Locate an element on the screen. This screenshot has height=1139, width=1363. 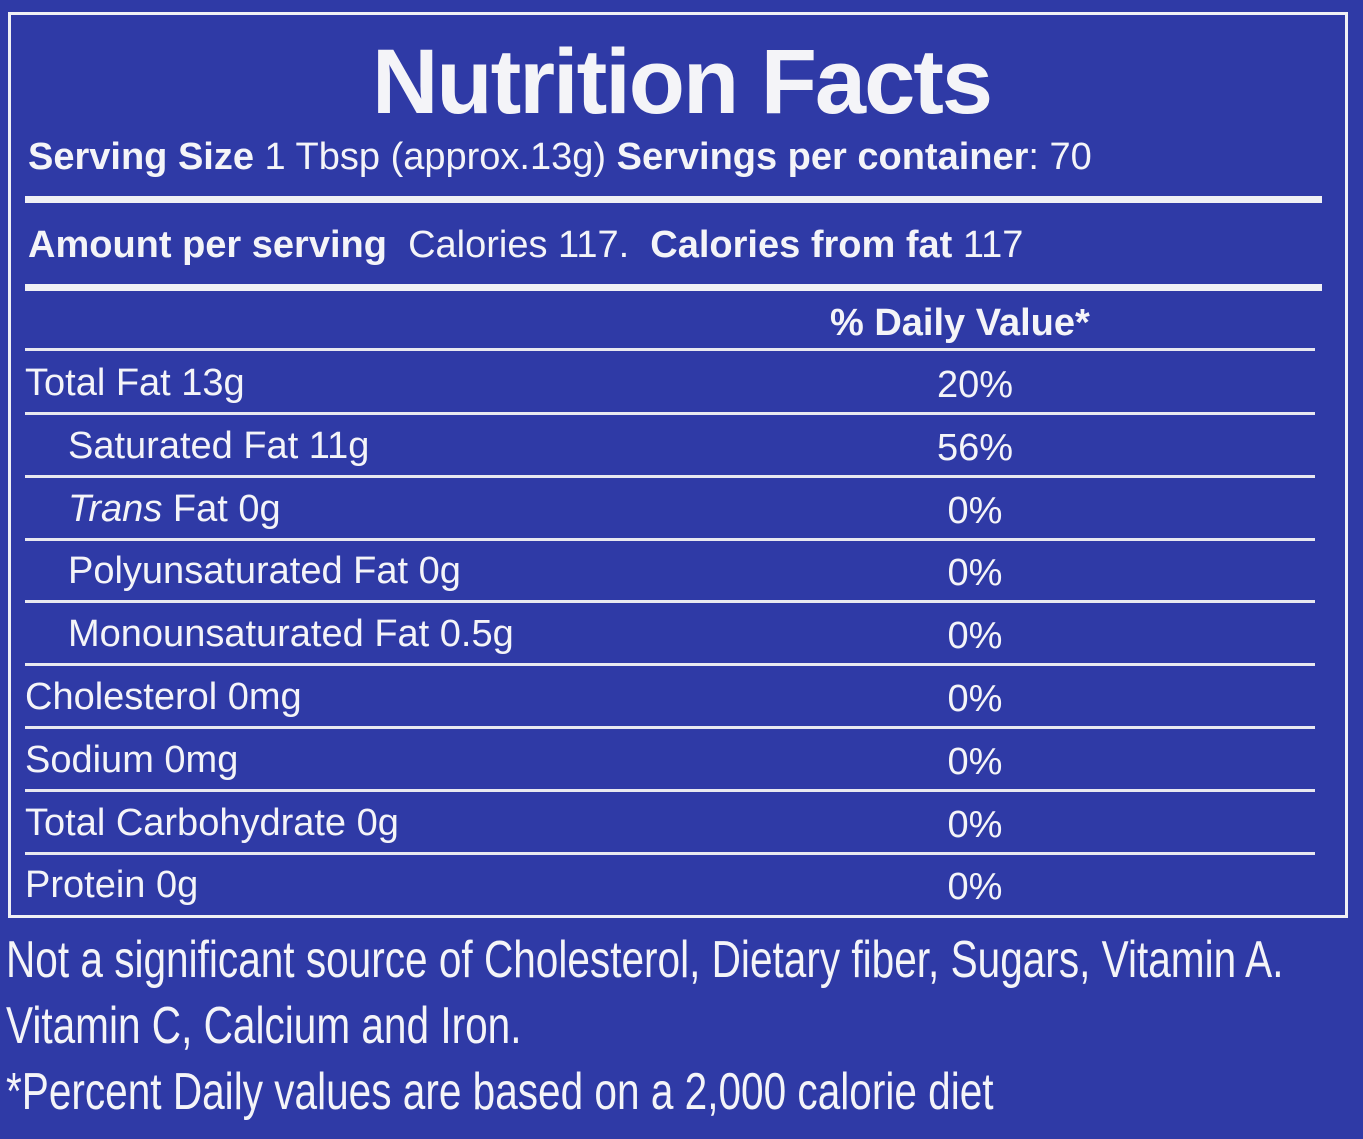
daily-value: 20% is located at coordinates (975, 385).